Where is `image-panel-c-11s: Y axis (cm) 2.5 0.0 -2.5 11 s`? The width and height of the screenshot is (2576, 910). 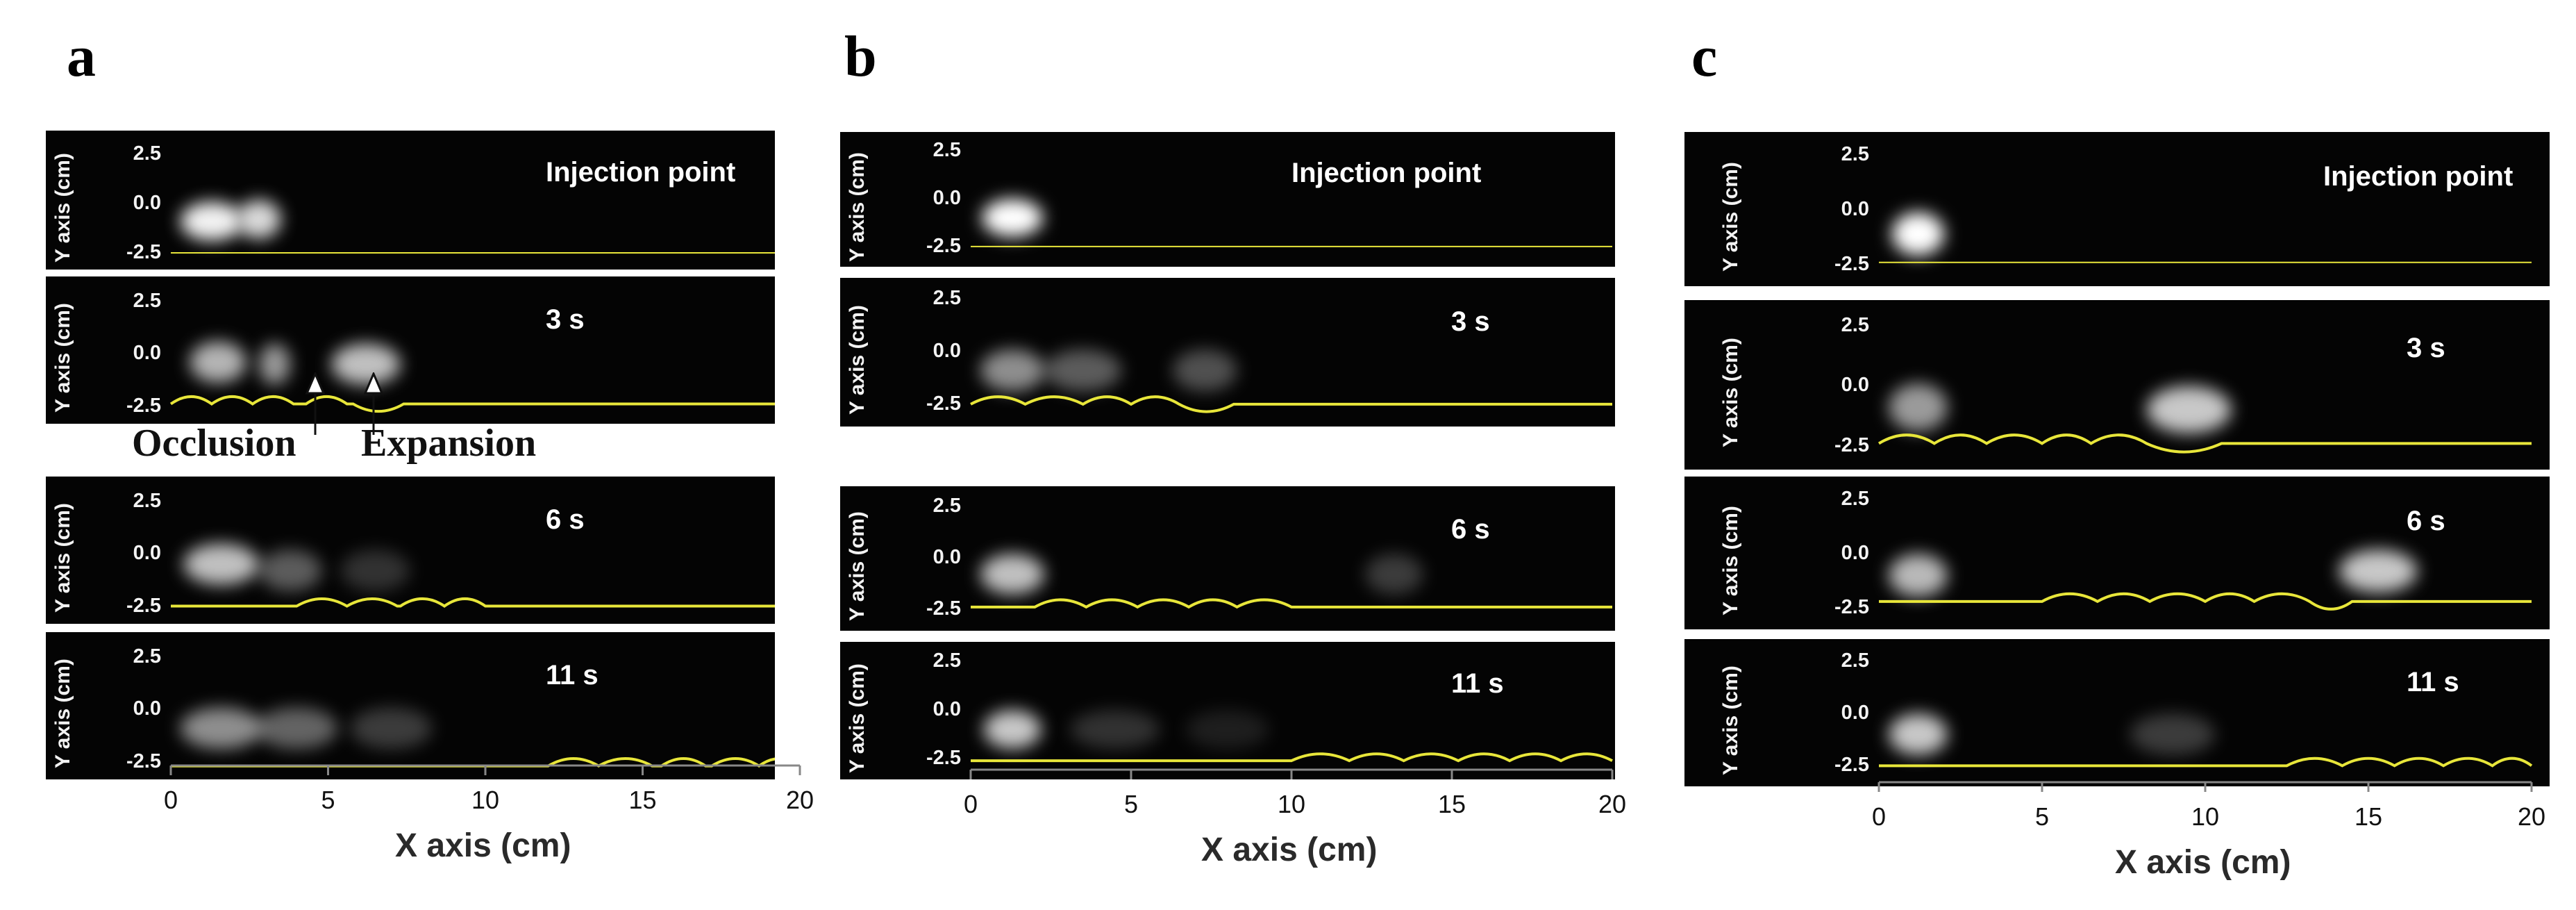 image-panel-c-11s: Y axis (cm) 2.5 0.0 -2.5 11 s is located at coordinates (2117, 712).